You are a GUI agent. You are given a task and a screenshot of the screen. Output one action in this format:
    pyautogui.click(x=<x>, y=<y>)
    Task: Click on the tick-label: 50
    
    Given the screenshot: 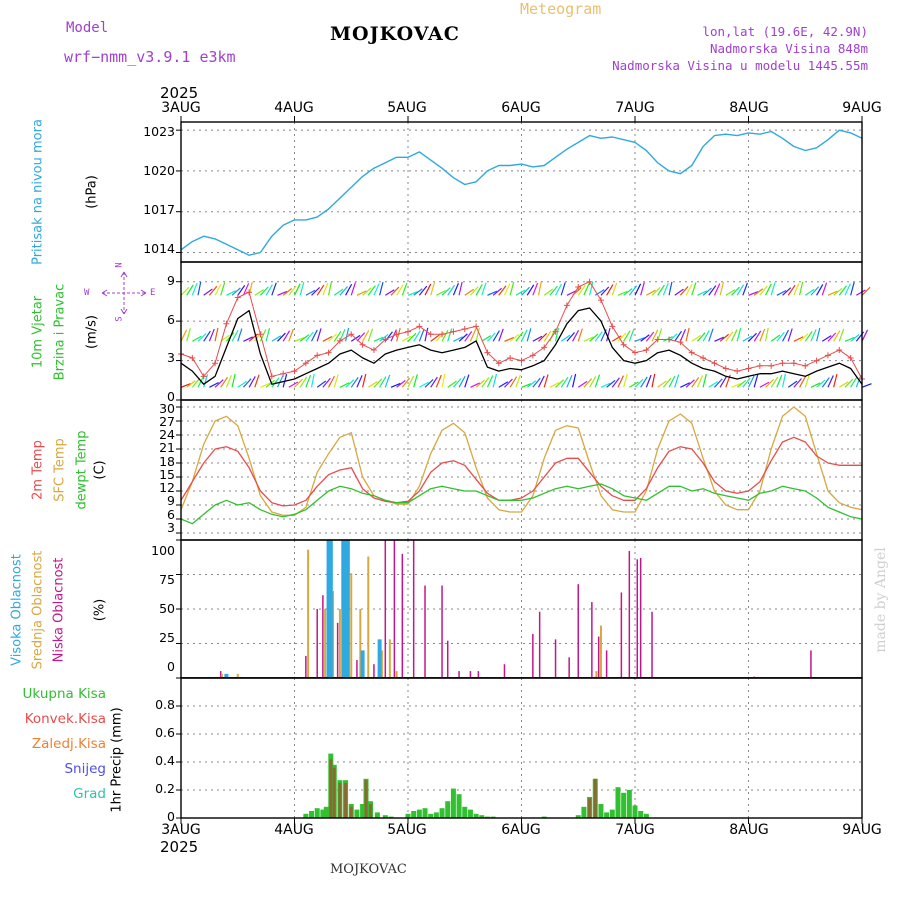 What is the action you would take?
    pyautogui.click(x=167, y=608)
    